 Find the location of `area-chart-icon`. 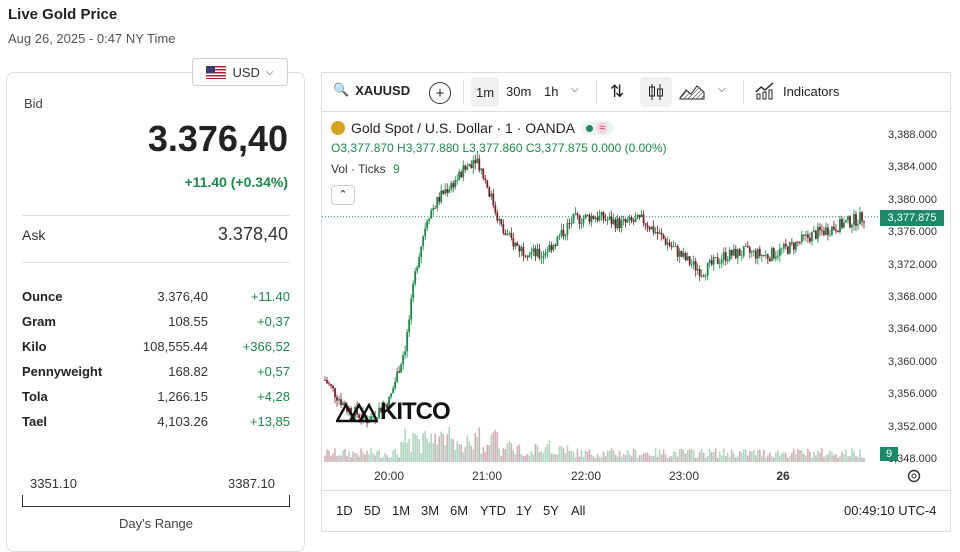

area-chart-icon is located at coordinates (692, 91).